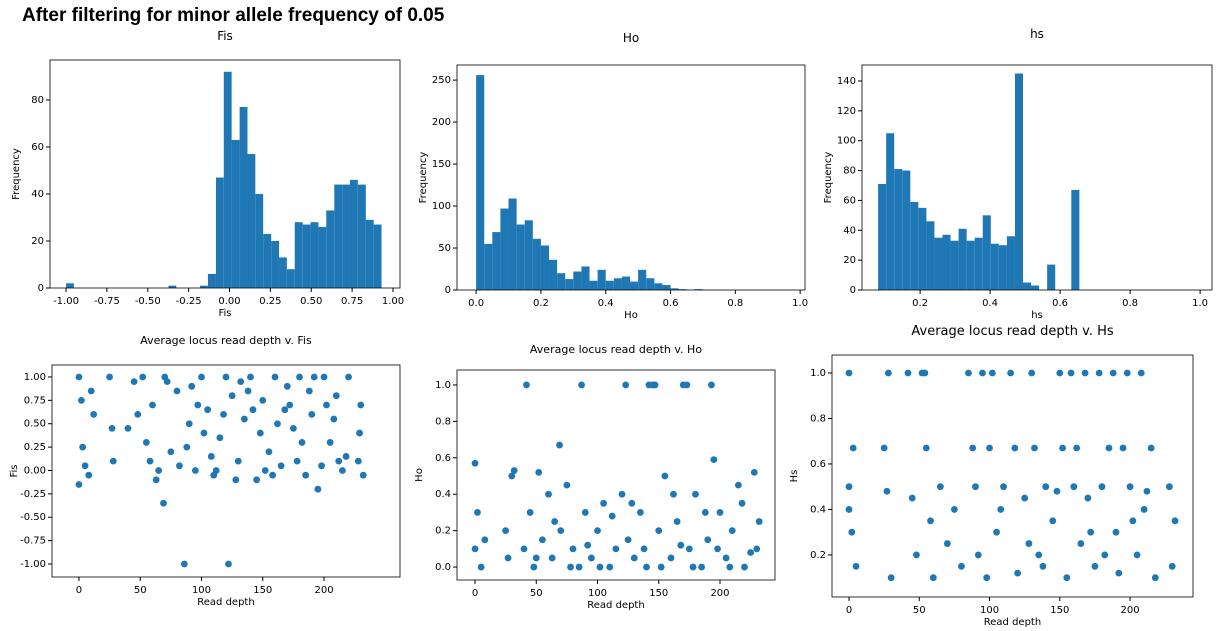 This screenshot has width=1223, height=631. I want to click on y-tick-label: 0.2, so click(443, 531).